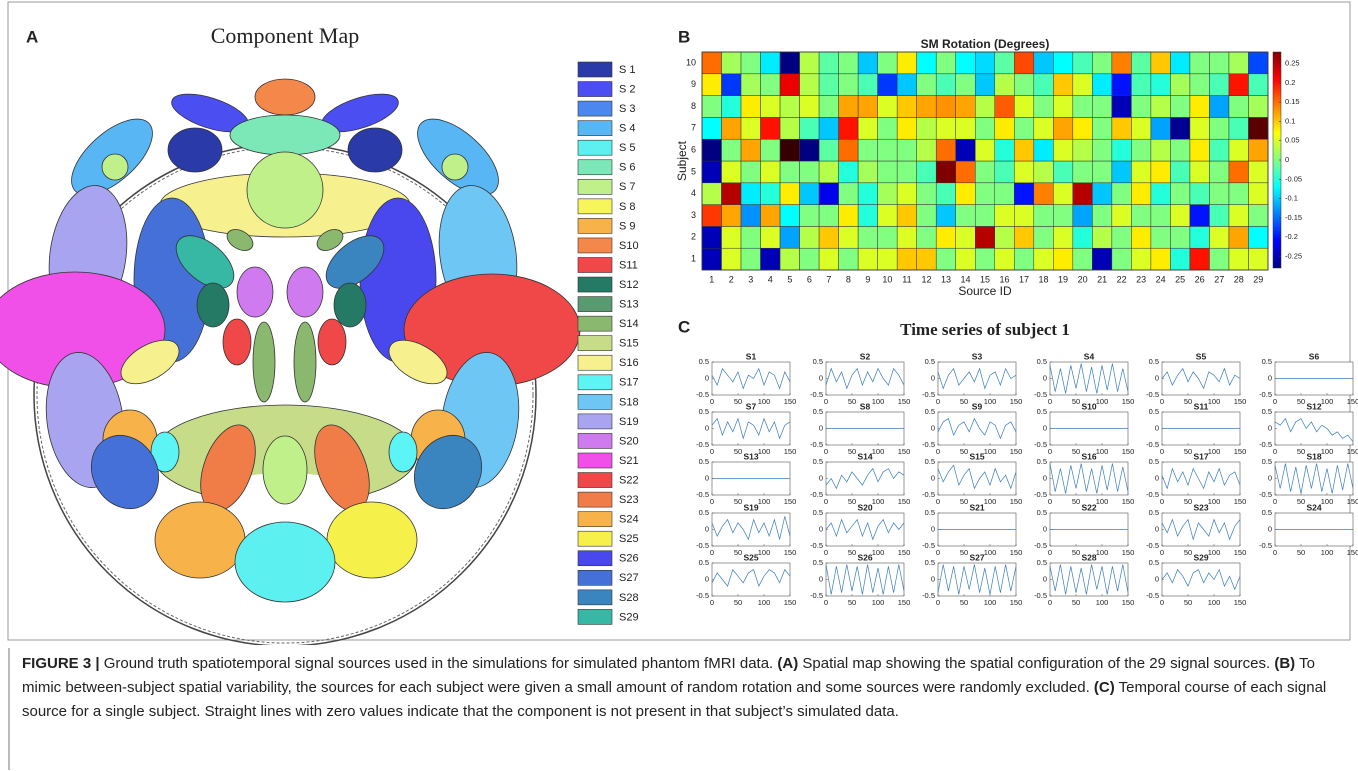  What do you see at coordinates (629, 539) in the screenshot?
I see `legend-label: S25` at bounding box center [629, 539].